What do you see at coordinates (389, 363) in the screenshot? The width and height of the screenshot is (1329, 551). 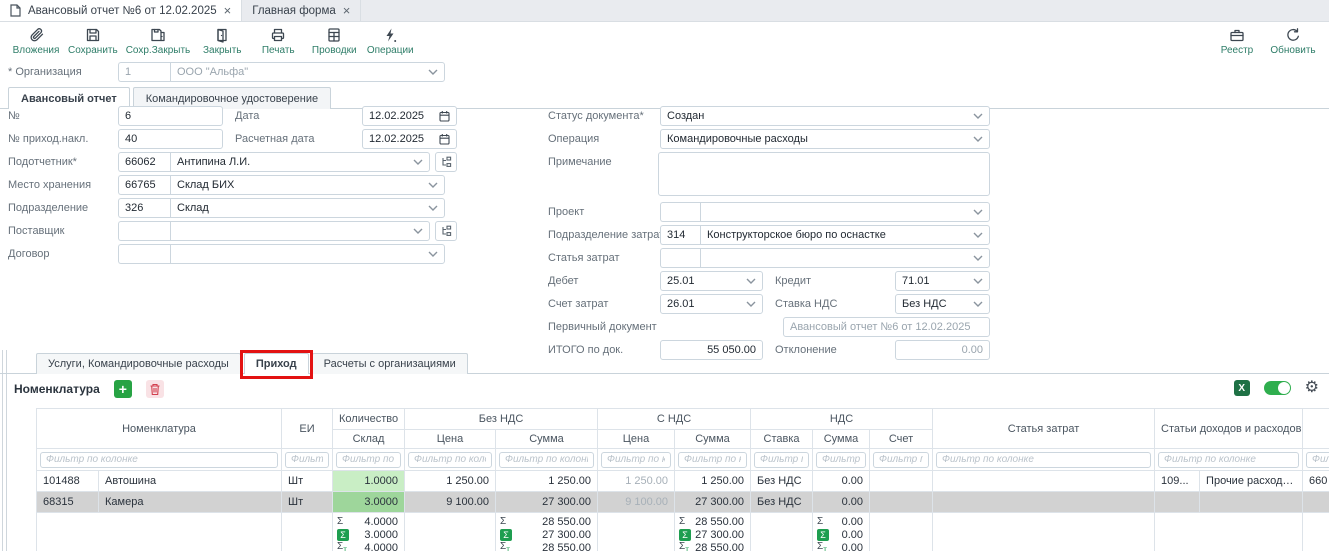 I see `tab-settlements: Расчеты с организациями` at bounding box center [389, 363].